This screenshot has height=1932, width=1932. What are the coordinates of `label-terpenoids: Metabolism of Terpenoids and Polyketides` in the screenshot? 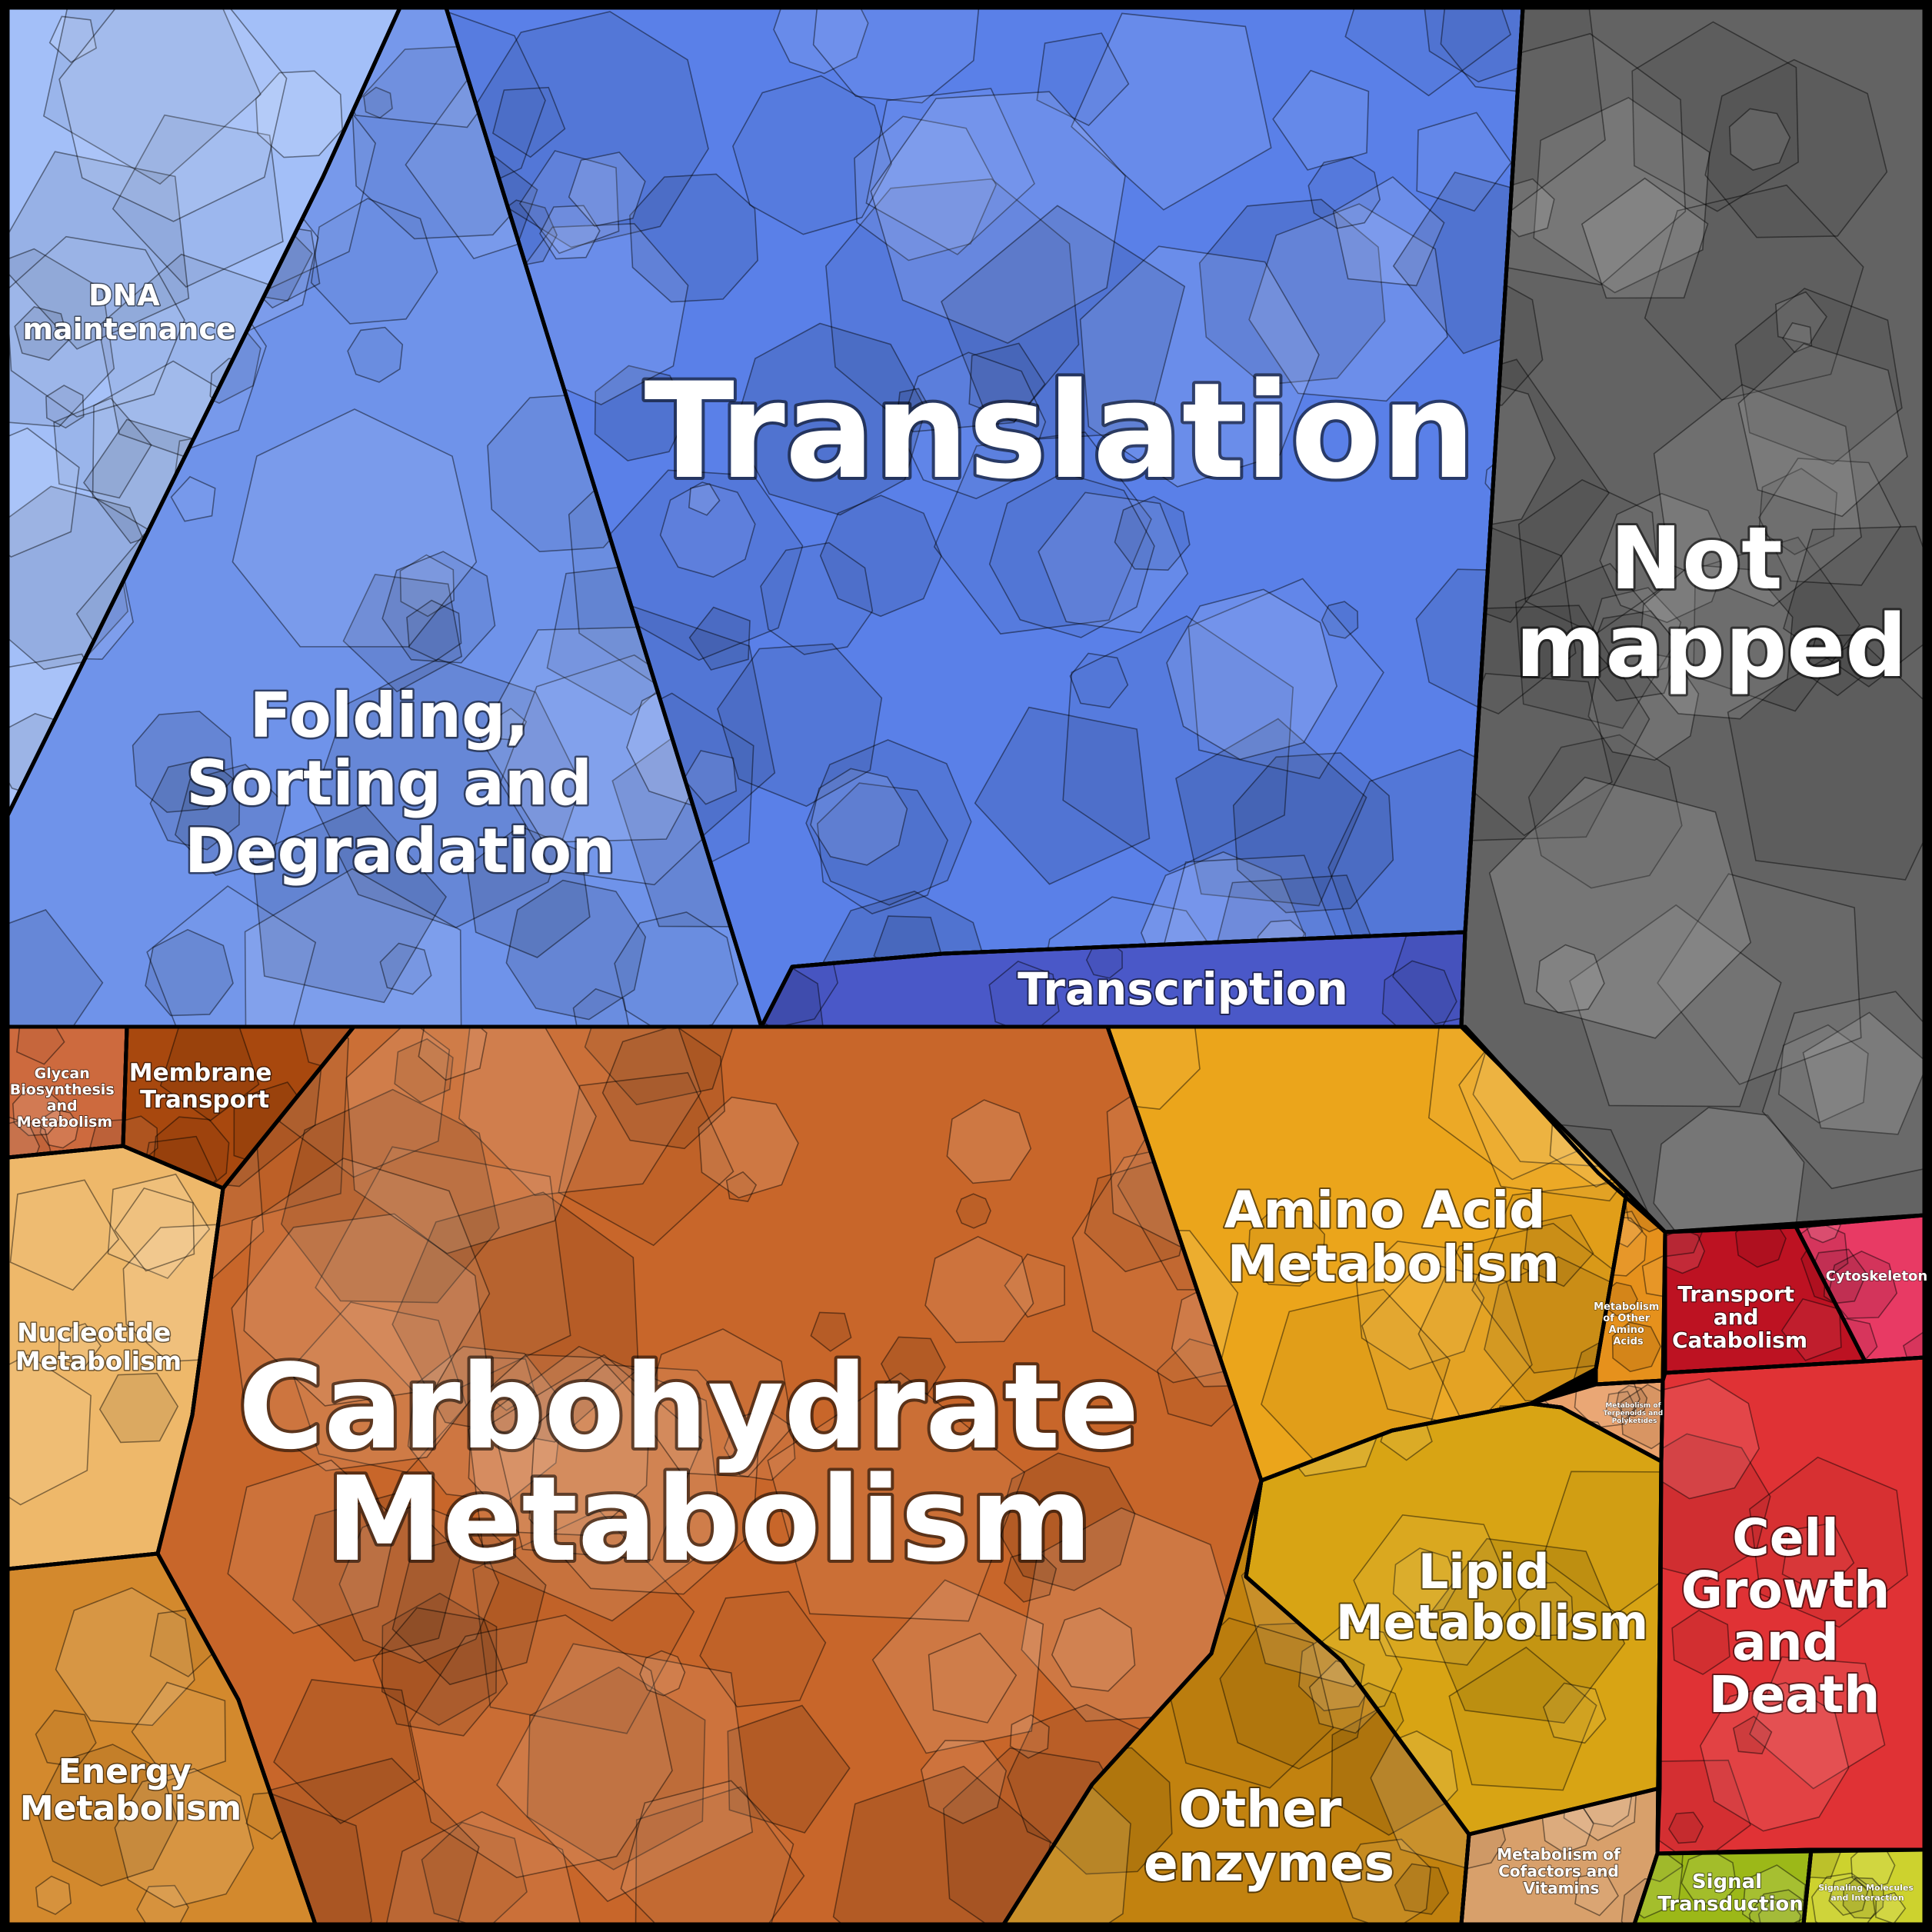 It's located at (1635, 1413).